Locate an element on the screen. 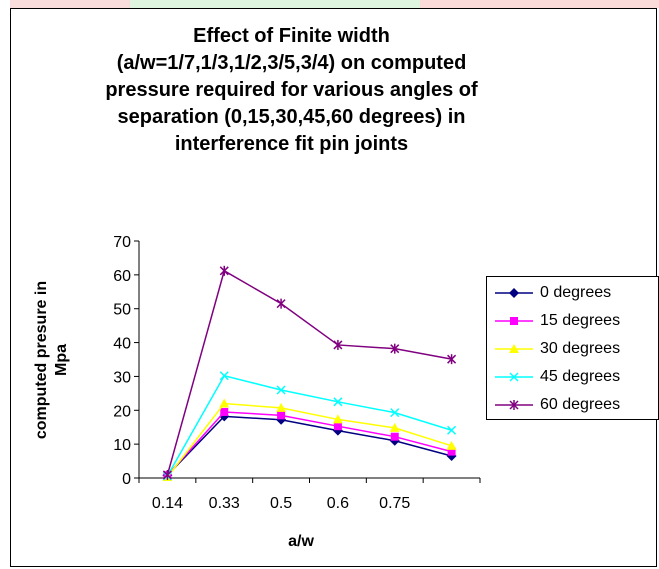 This screenshot has height=569, width=659. chart-title-line-4: separation (0,15,30,45,60 degrees) in is located at coordinates (291, 117).